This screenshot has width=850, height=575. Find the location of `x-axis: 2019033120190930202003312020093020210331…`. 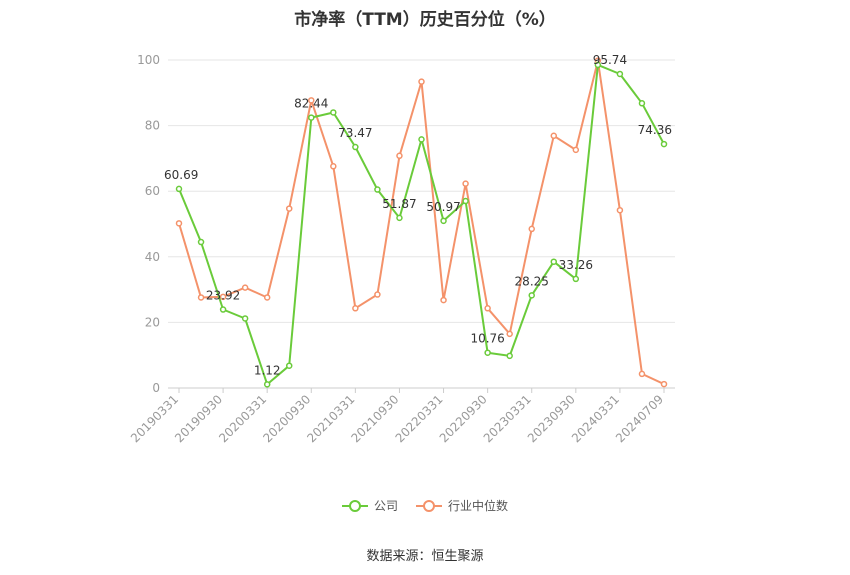

x-axis: 2019033120190930202003312020093020210331… is located at coordinates (401, 416).